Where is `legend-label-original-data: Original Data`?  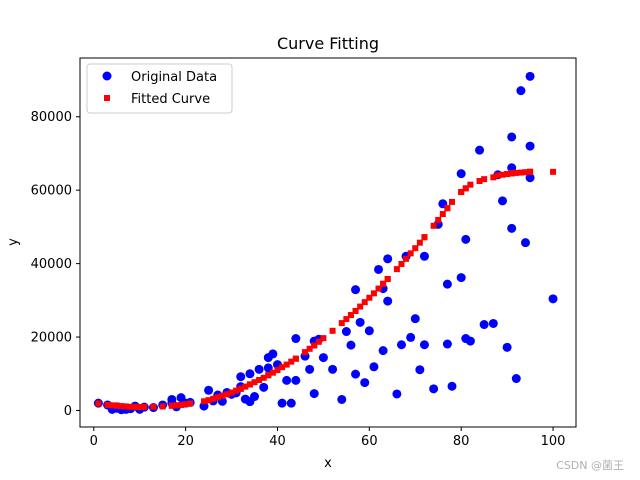
legend-label-original-data: Original Data is located at coordinates (174, 77).